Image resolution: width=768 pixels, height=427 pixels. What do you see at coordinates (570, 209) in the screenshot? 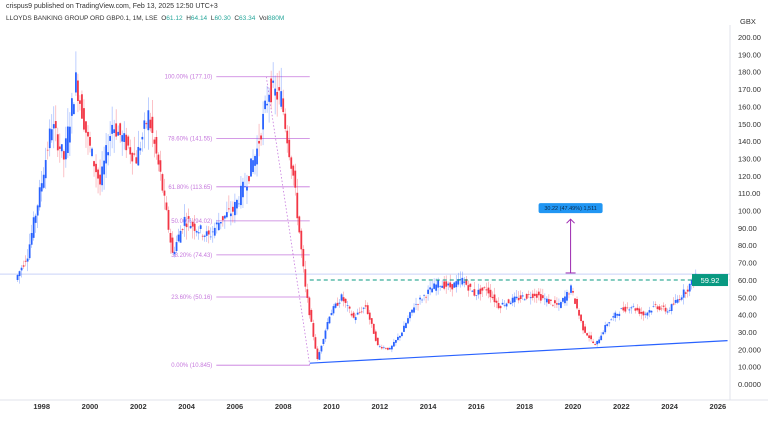
I see `measure-label: 30.22 (47.49%) 1,511` at bounding box center [570, 209].